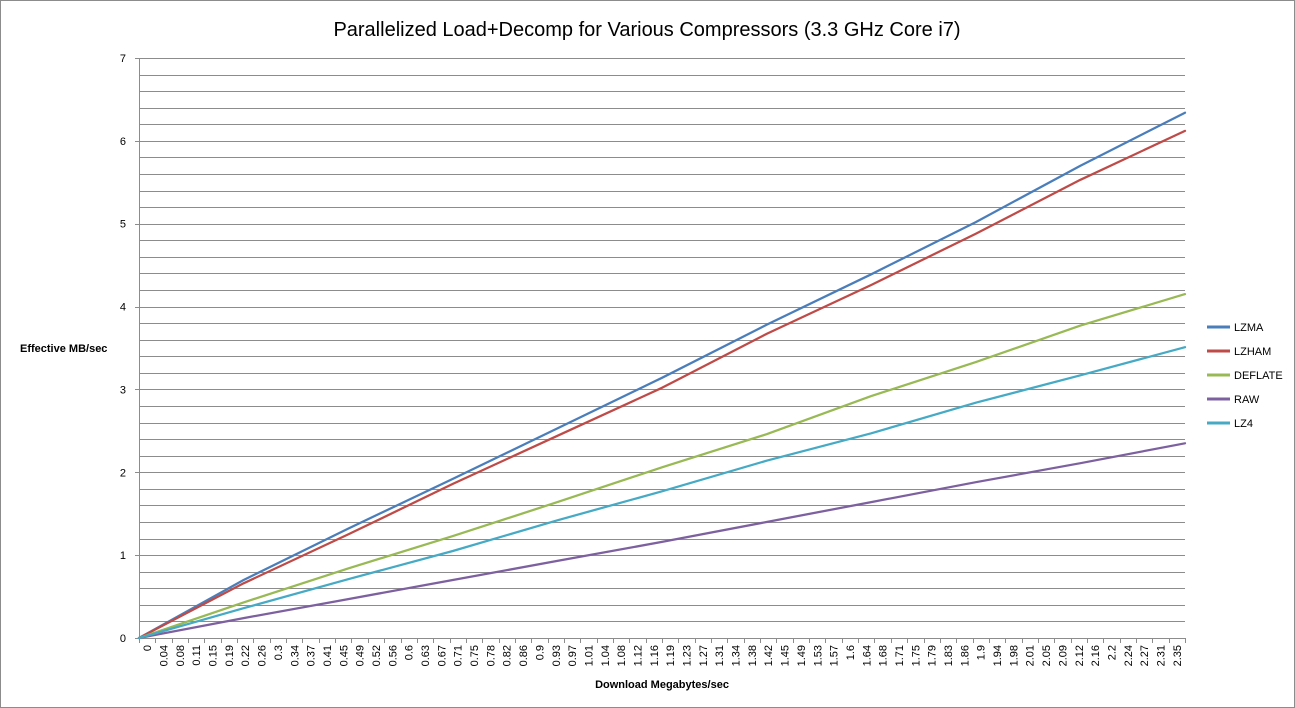 The height and width of the screenshot is (708, 1295). Describe the element at coordinates (491, 655) in the screenshot. I see `x-tick-label: 0.78` at that location.